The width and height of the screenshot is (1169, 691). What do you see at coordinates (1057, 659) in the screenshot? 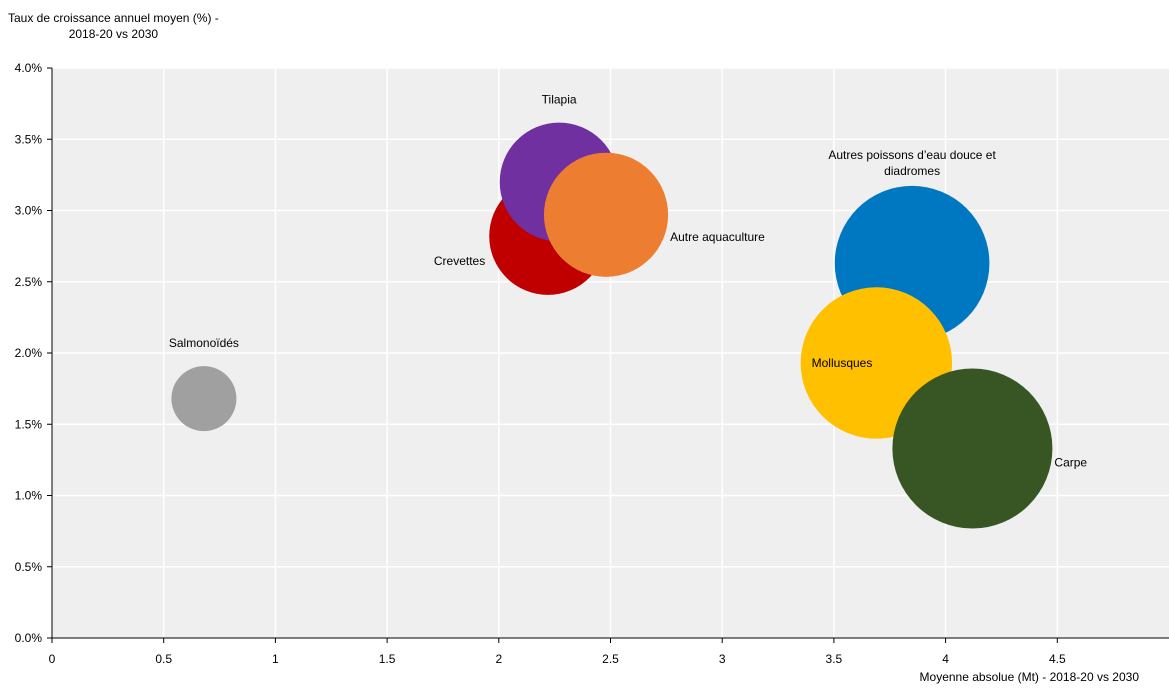
I see `x-tick-label: 4.5` at bounding box center [1057, 659].